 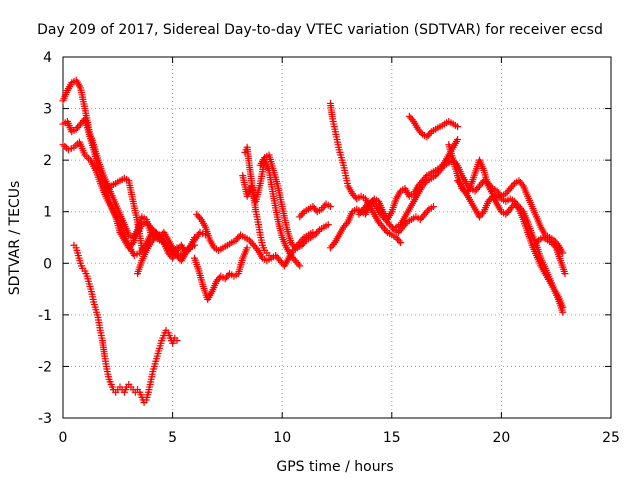 I want to click on x-tick-label: 25, so click(x=611, y=438).